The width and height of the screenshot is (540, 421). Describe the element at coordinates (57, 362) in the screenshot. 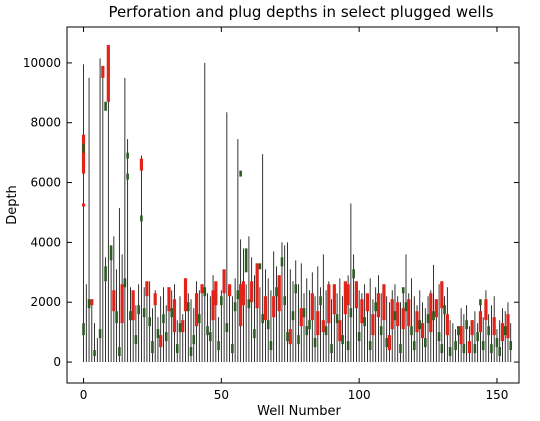

I see `y-tick-label: 0` at that location.